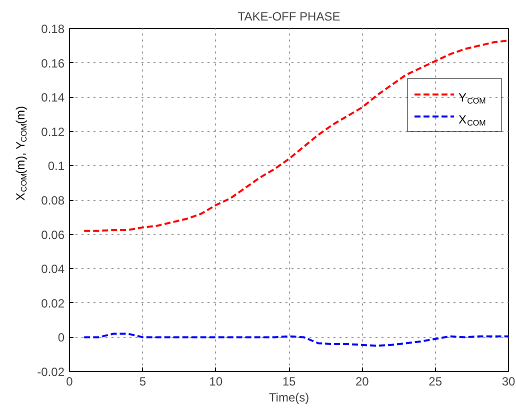 The width and height of the screenshot is (516, 411). I want to click on y-axis-title: XCOM(m), YCOM(m), so click(21, 153).